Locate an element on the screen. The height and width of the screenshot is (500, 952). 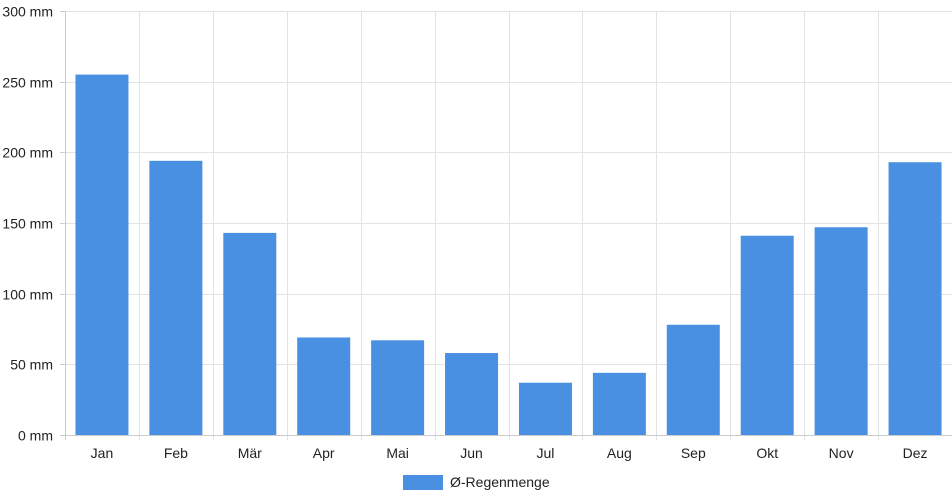
x-tick-label: Jun is located at coordinates (471, 453).